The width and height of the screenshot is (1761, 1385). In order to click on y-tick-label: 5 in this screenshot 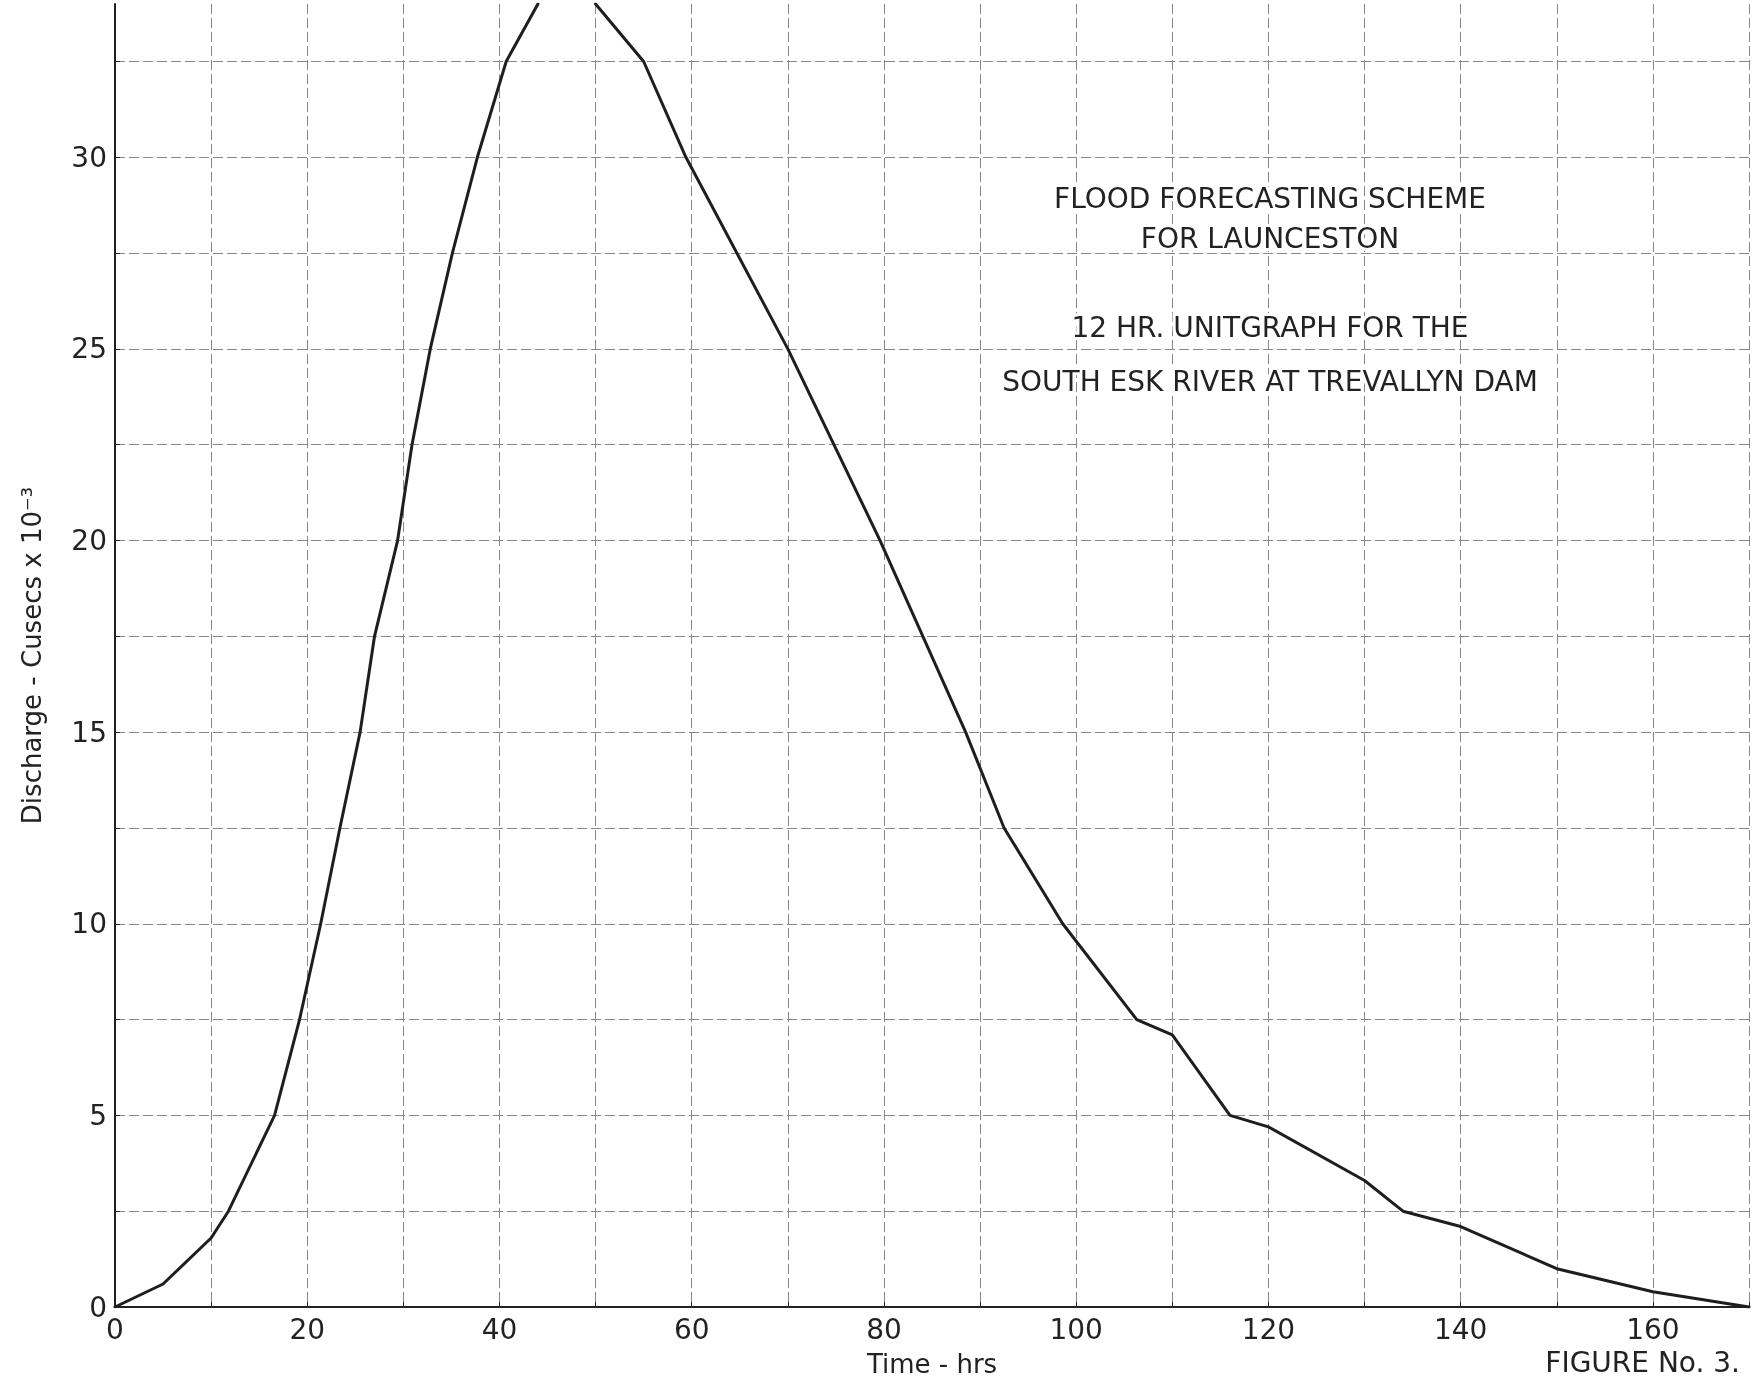, I will do `click(98, 1115)`.